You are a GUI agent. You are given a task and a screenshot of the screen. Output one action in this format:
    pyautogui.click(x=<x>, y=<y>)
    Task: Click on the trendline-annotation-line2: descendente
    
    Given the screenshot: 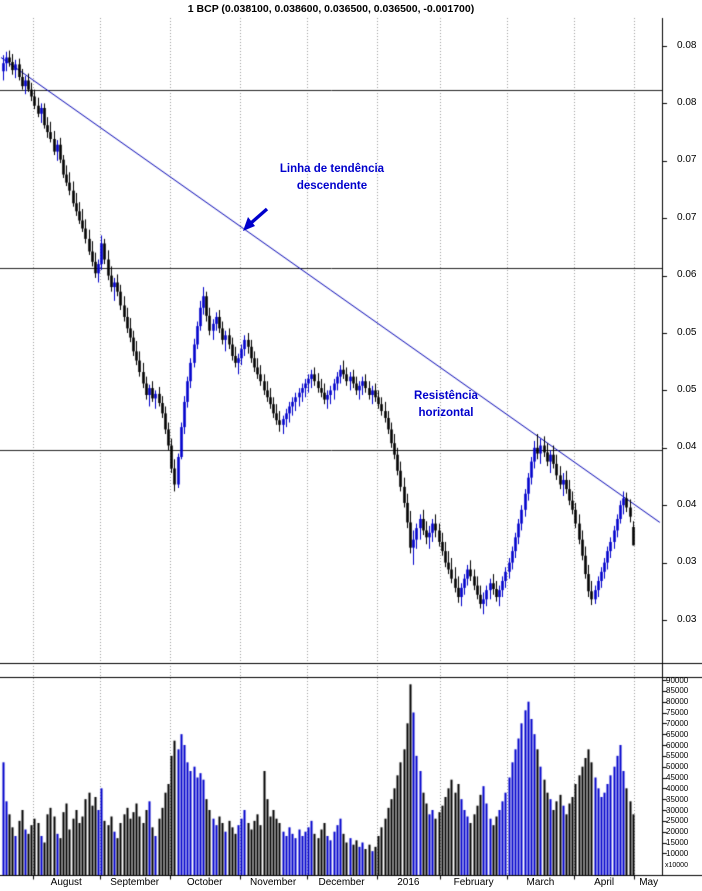 What is the action you would take?
    pyautogui.click(x=332, y=186)
    